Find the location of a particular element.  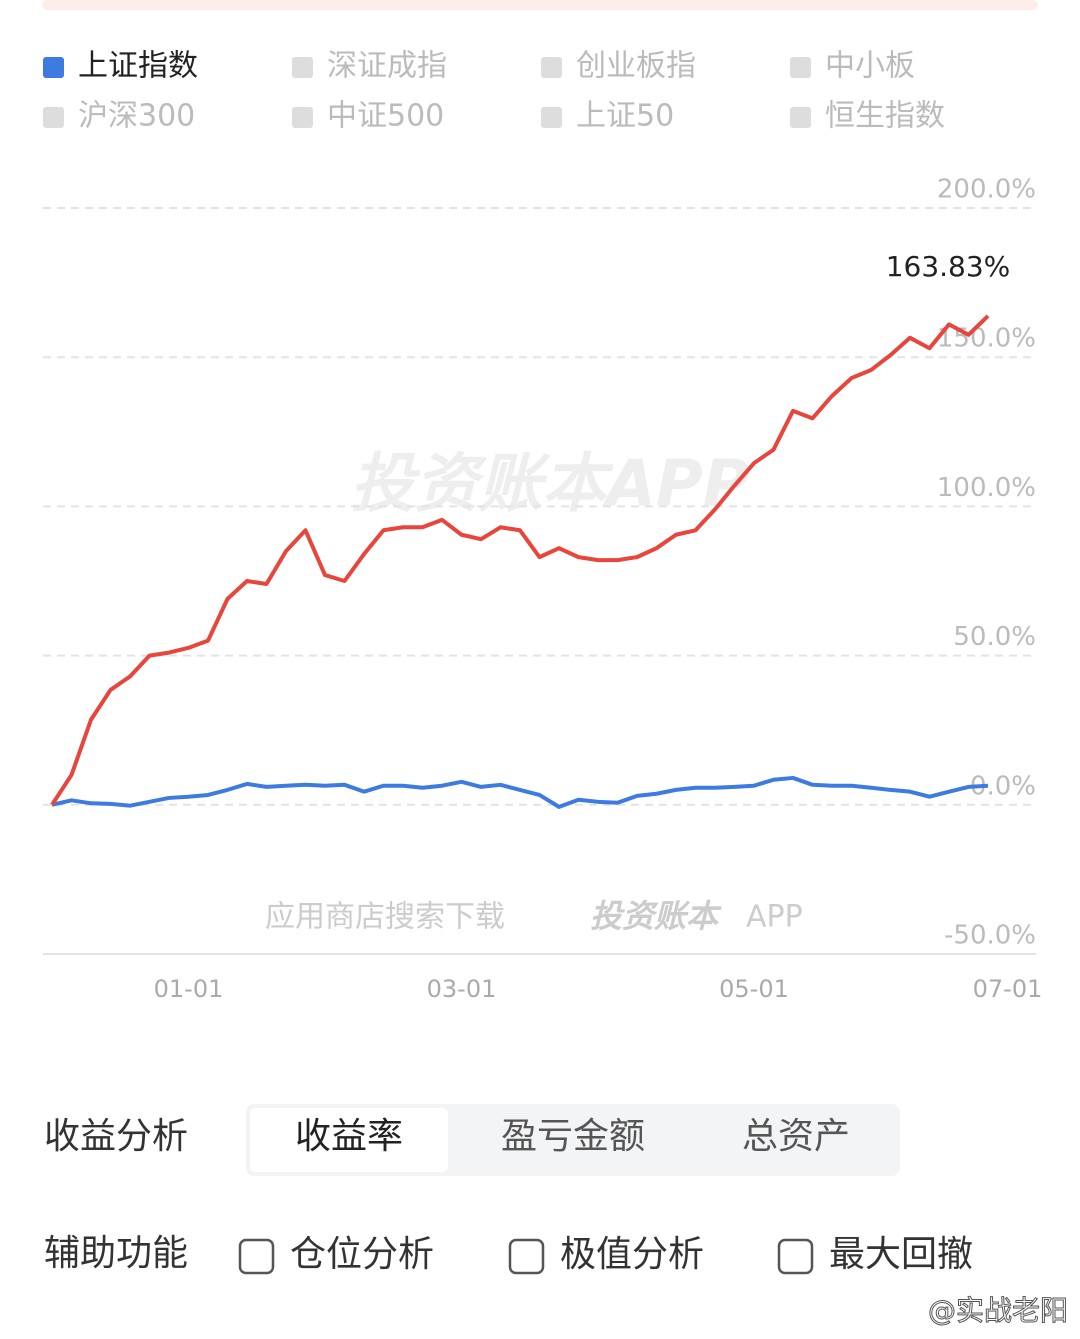

watermark: 投资账本APP is located at coordinates (549, 485).